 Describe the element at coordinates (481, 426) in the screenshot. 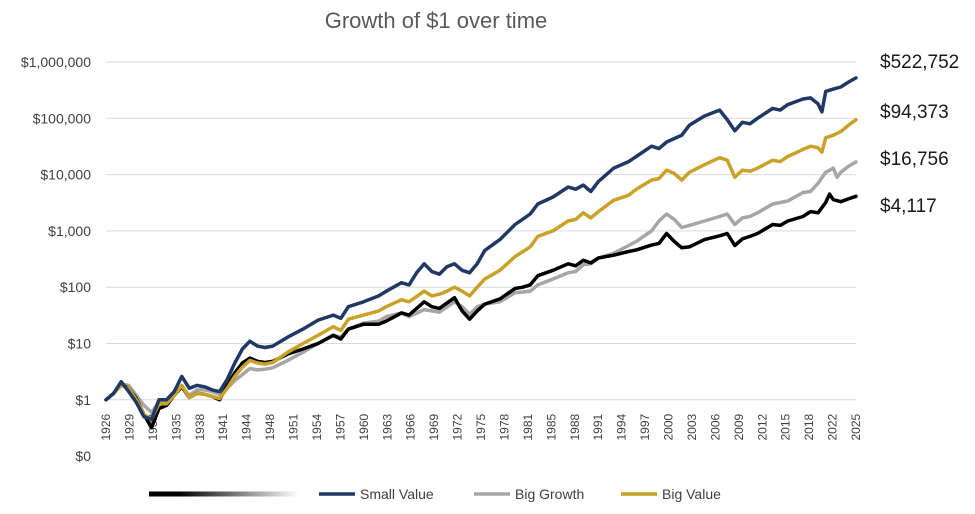

I see `x-tick-label: 1975` at that location.